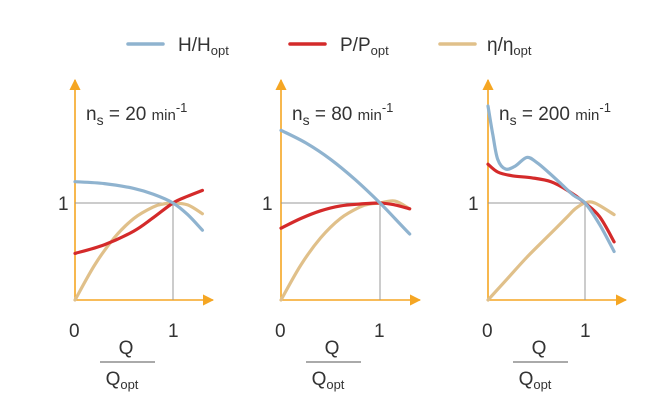  What do you see at coordinates (136, 114) in the screenshot?
I see `panel-title: ns = 20 min-1` at bounding box center [136, 114].